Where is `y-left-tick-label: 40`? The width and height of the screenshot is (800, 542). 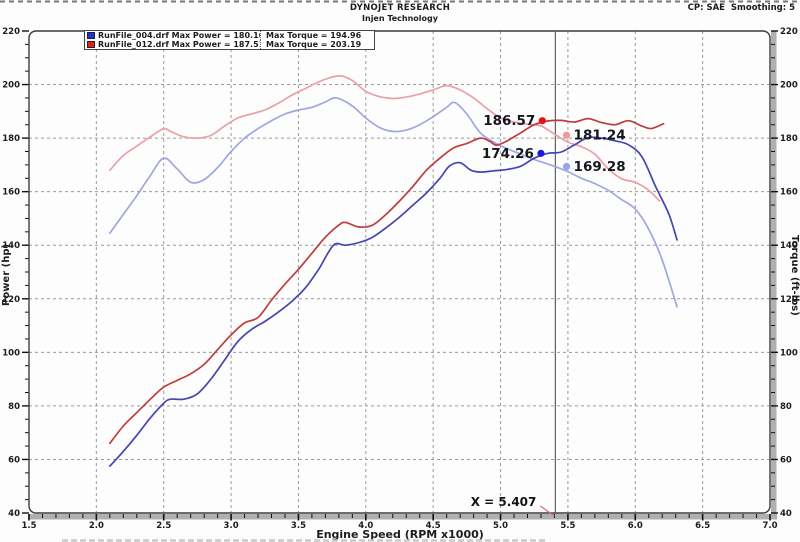 y-left-tick-label: 40 is located at coordinates (14, 514).